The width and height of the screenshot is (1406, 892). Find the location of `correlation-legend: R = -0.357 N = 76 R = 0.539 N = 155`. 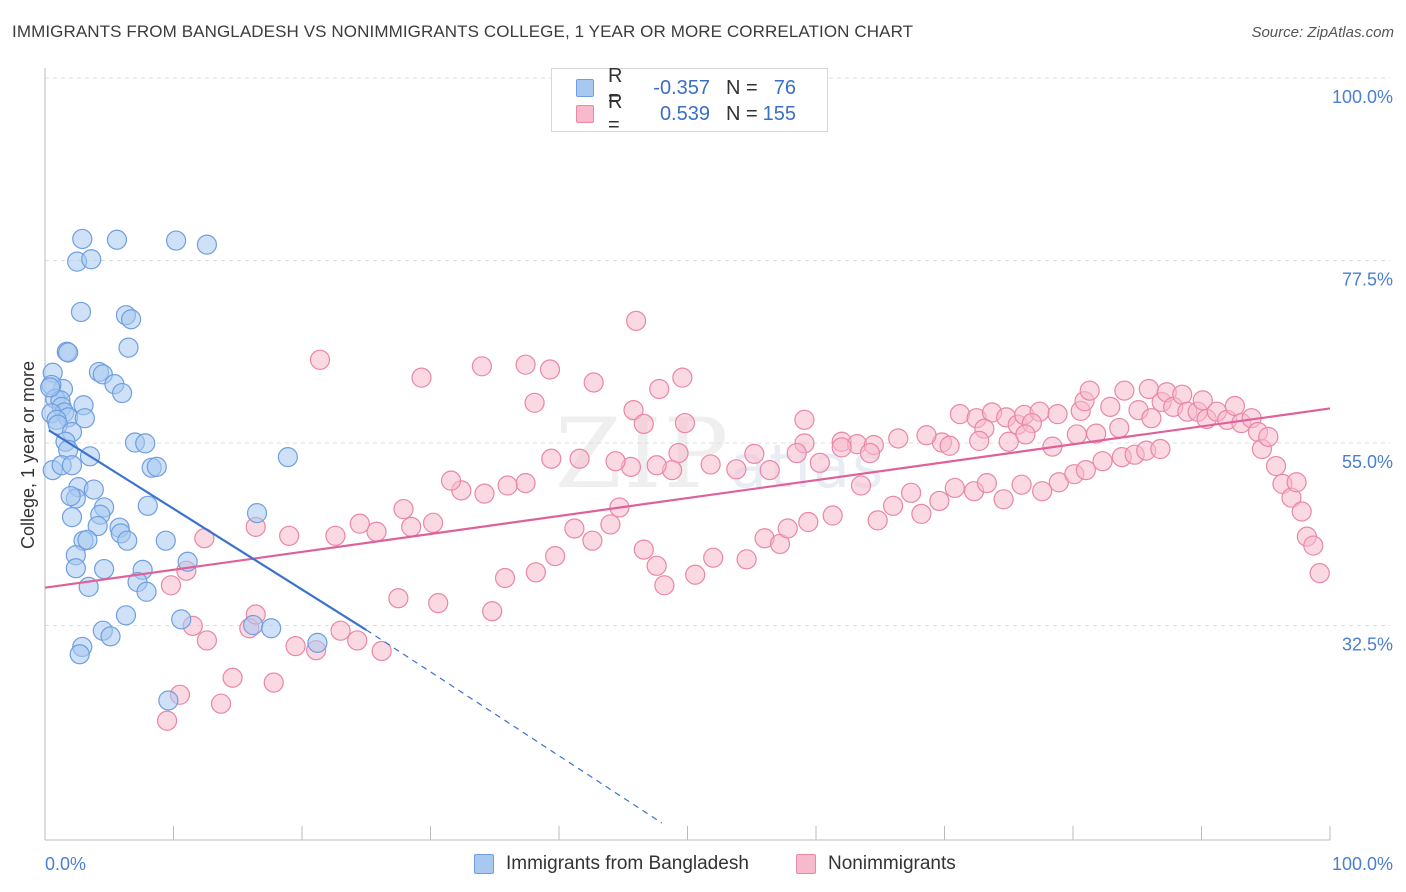

correlation-legend: R = -0.357 N = 76 R = 0.539 N = 155 is located at coordinates (689, 100).